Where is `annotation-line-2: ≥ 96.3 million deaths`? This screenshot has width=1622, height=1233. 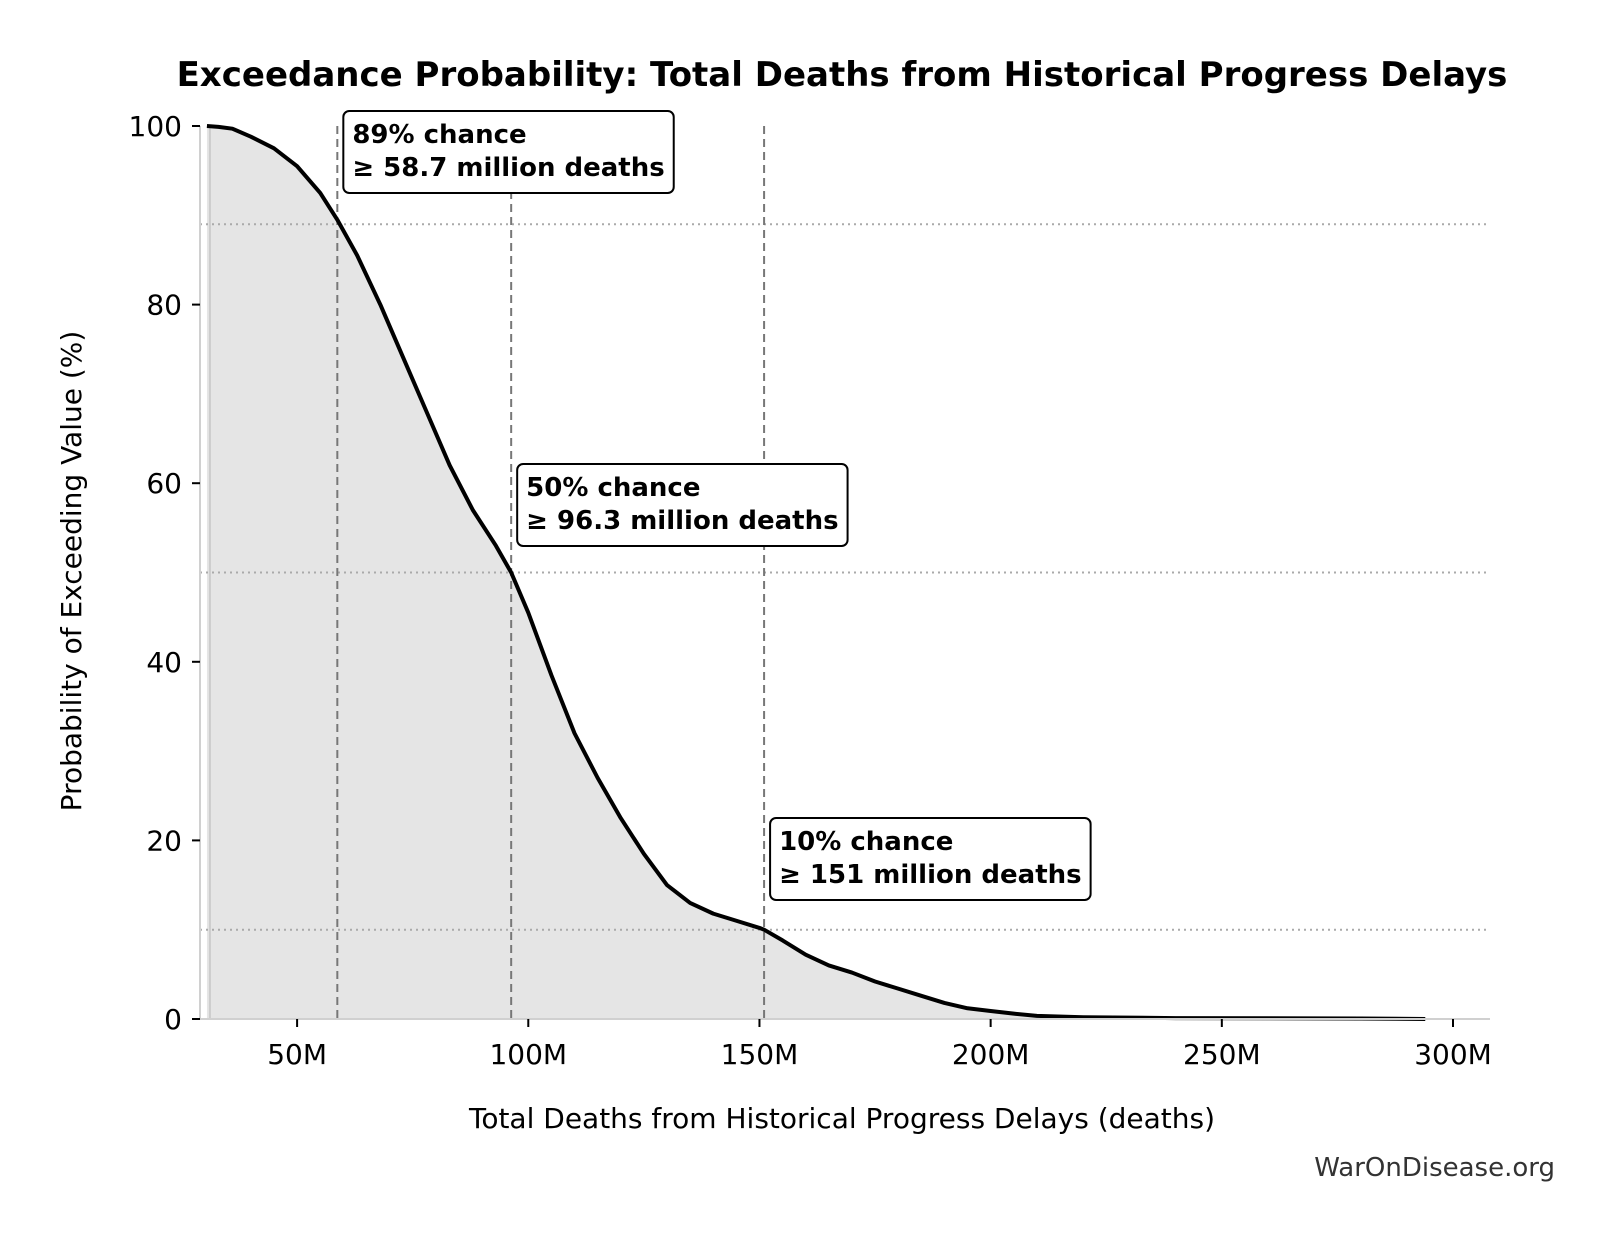
annotation-line-2: ≥ 96.3 million deaths is located at coordinates (682, 521).